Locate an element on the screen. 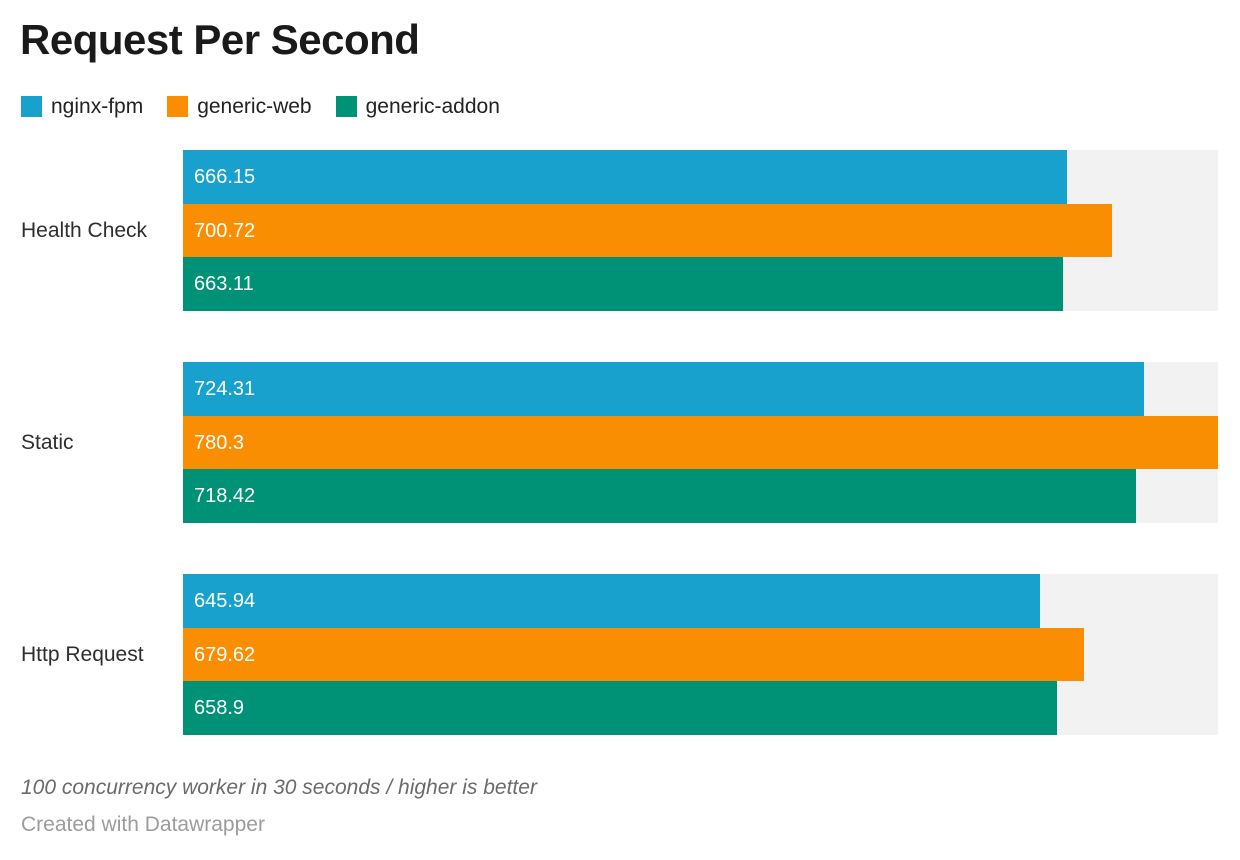 The image size is (1240, 860). chart-title: Request Per Second is located at coordinates (220, 39).